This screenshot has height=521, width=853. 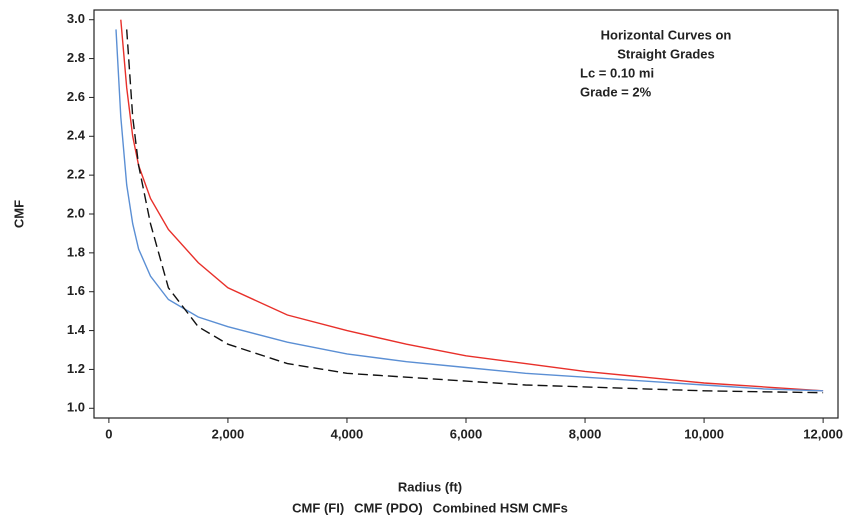 I want to click on y-tick-label: 2.8, so click(x=76, y=57).